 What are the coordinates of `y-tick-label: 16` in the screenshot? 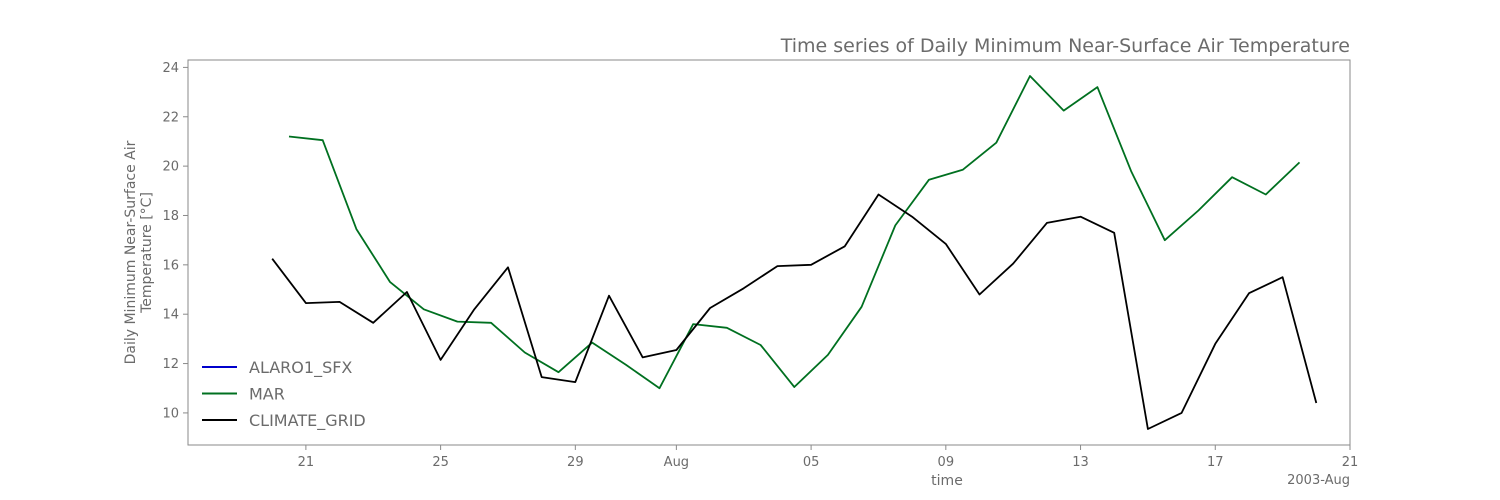 It's located at (170, 265).